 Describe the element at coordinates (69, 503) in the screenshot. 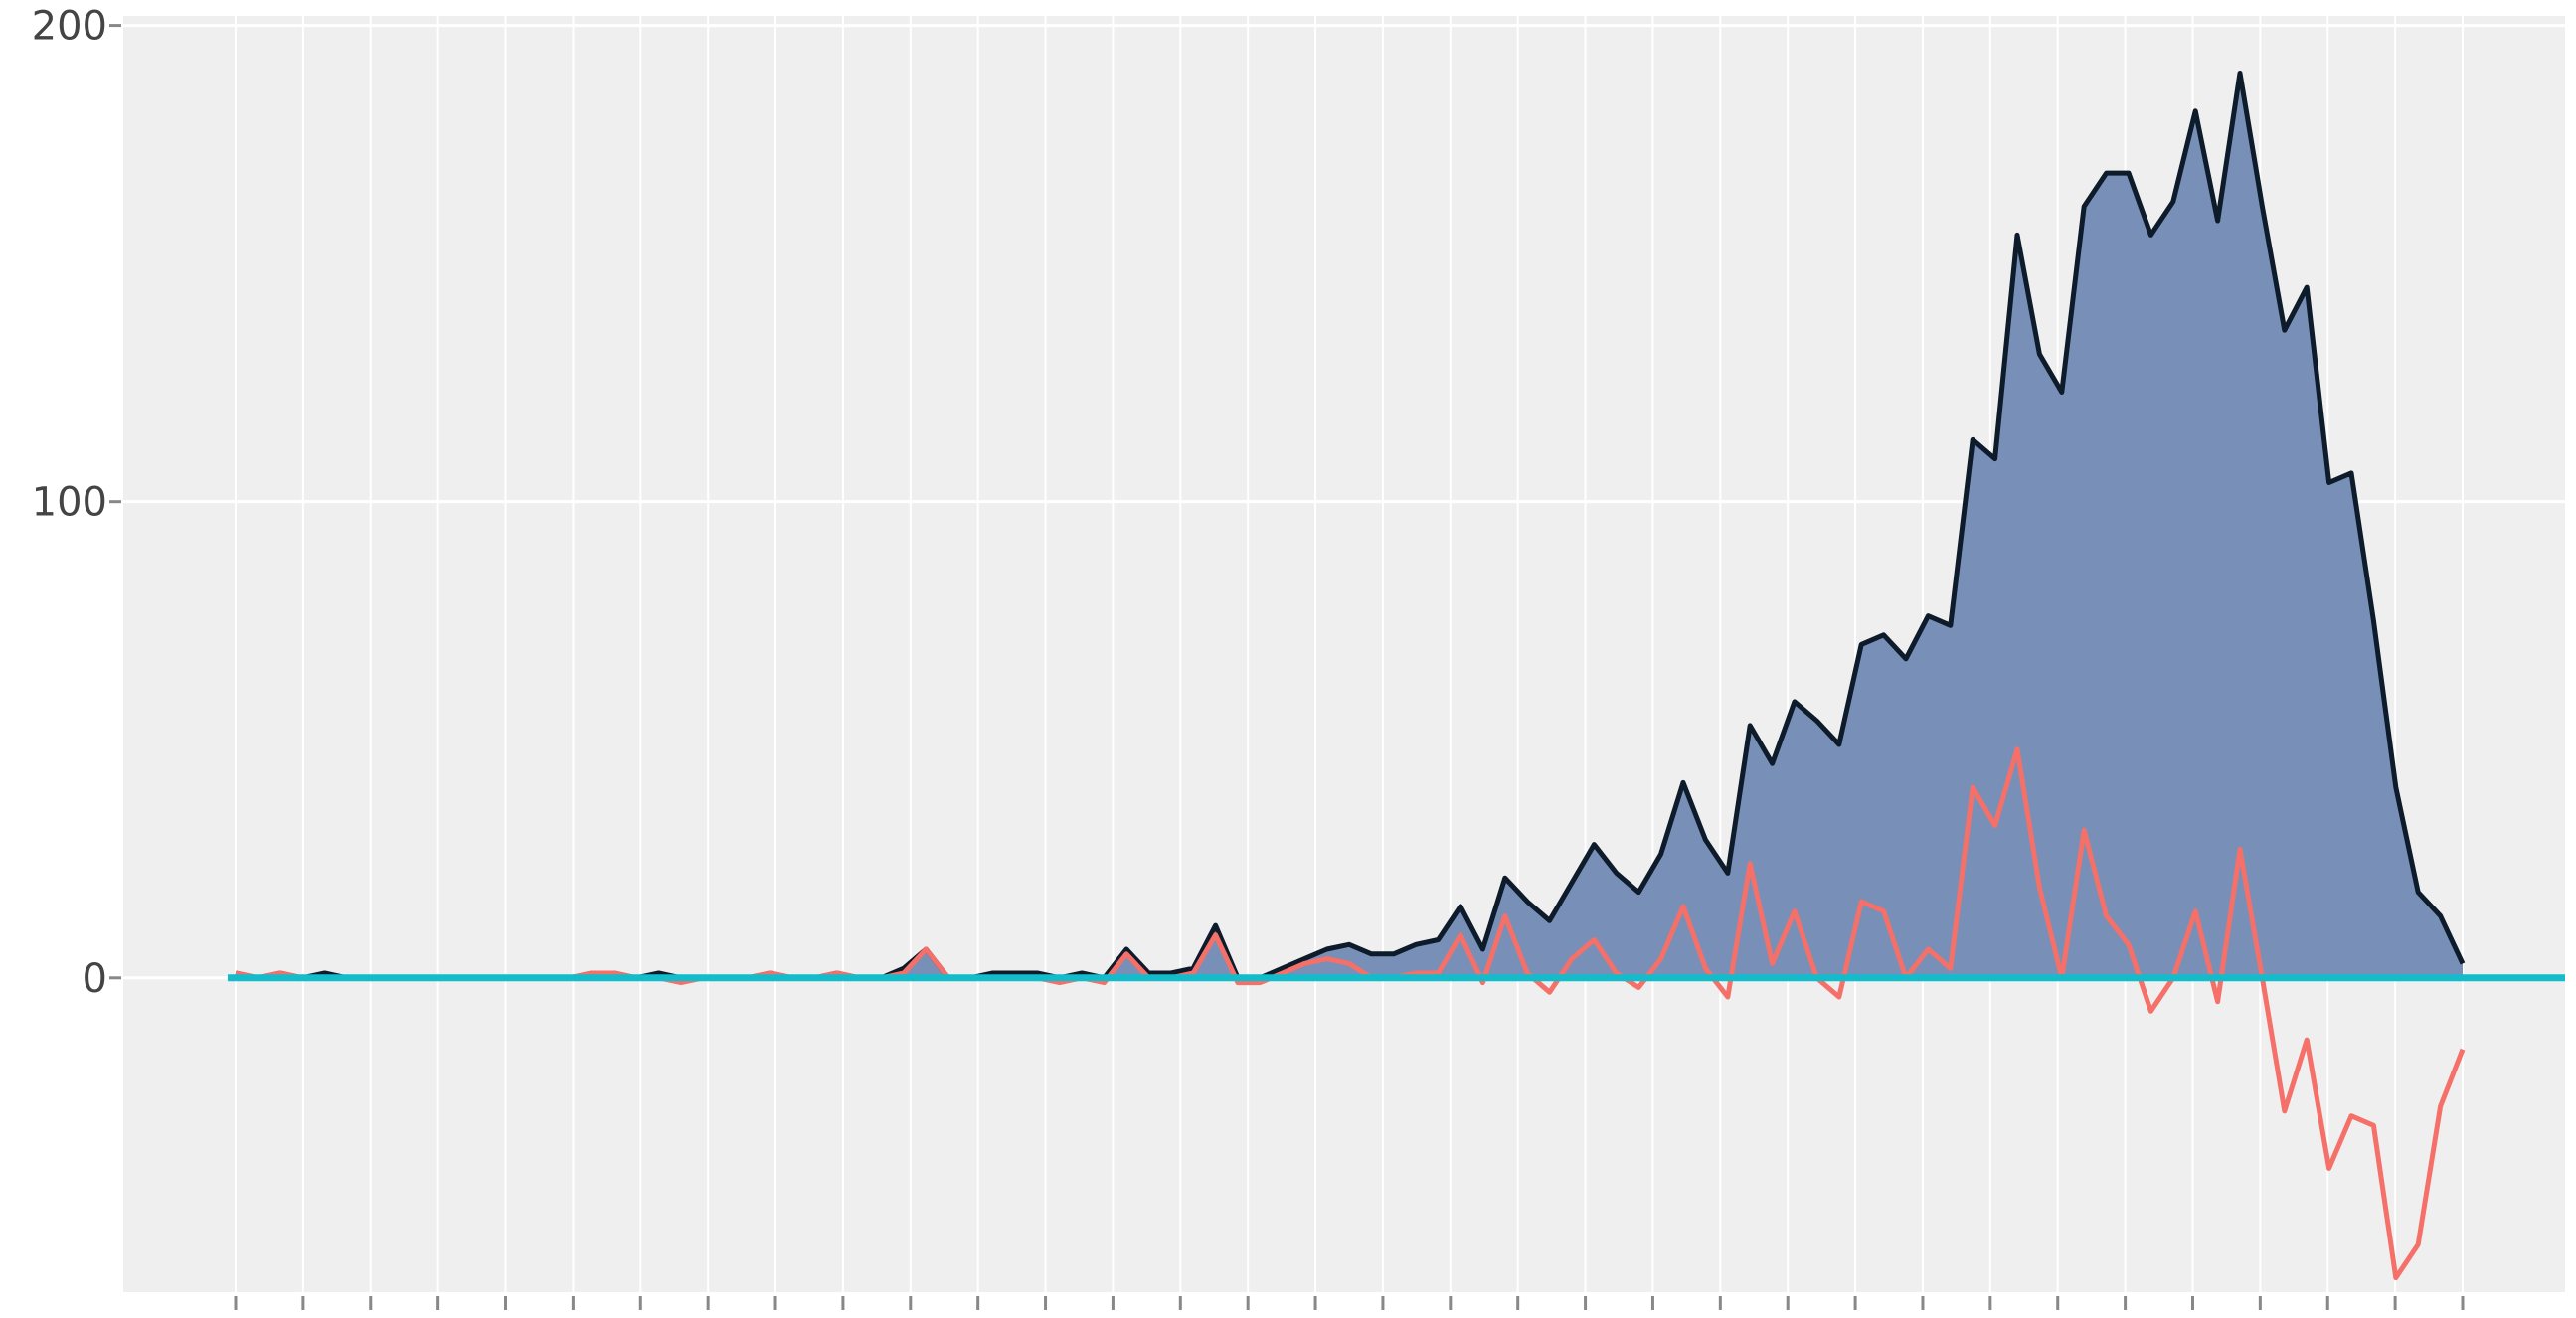

I see `y-tick-label: 100` at that location.